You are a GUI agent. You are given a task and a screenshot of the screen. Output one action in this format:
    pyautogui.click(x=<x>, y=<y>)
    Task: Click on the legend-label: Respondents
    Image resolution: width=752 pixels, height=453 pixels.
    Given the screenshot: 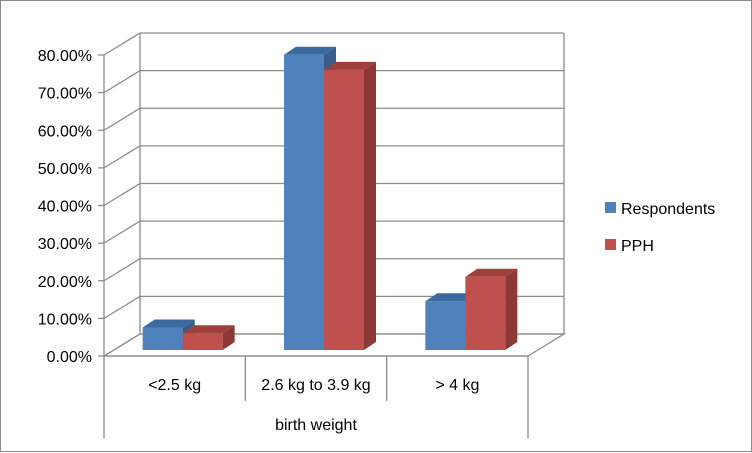 What is the action you would take?
    pyautogui.click(x=668, y=209)
    